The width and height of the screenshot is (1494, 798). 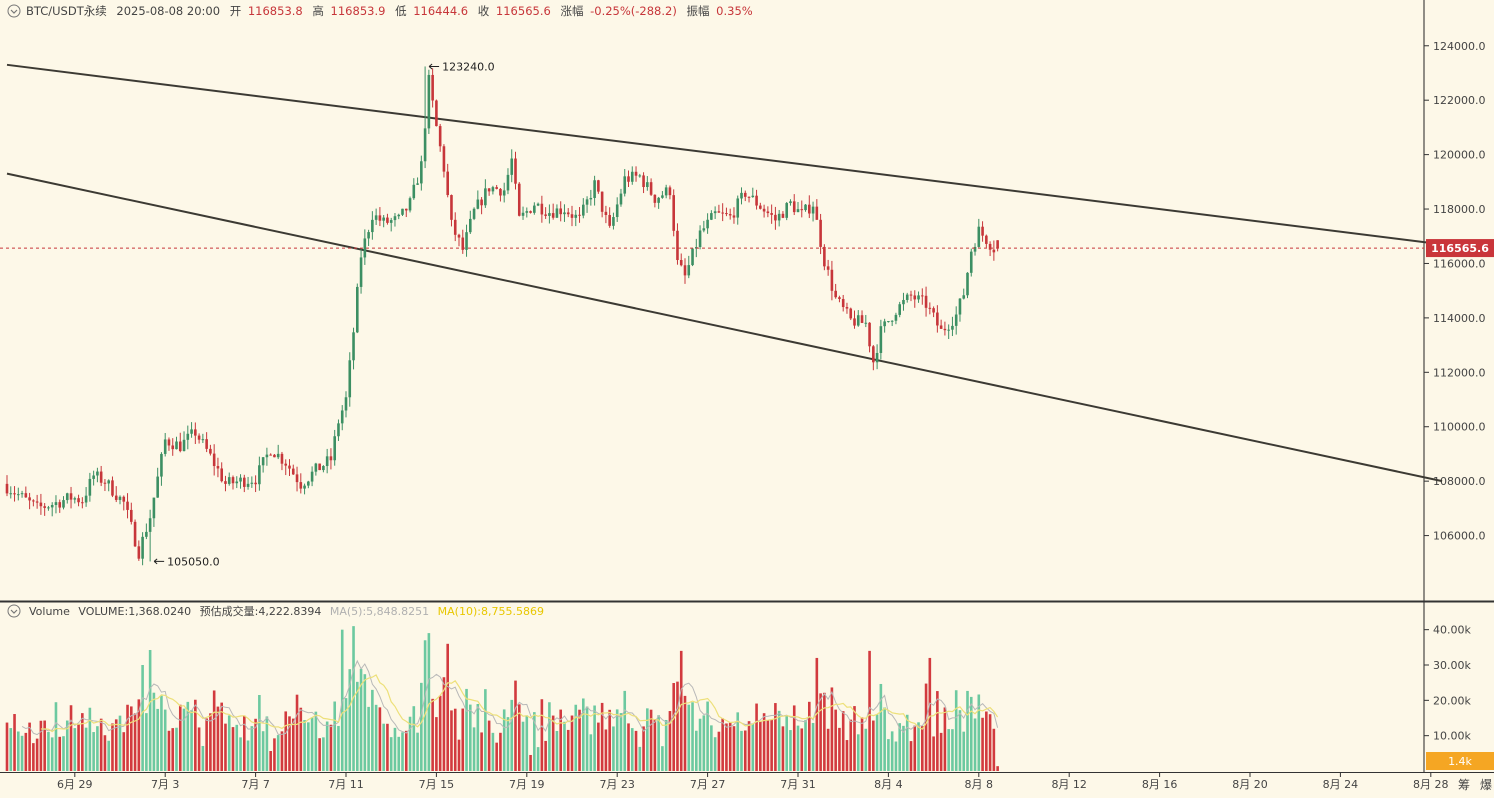 I want to click on arrow-left-icon, so click(x=159, y=561).